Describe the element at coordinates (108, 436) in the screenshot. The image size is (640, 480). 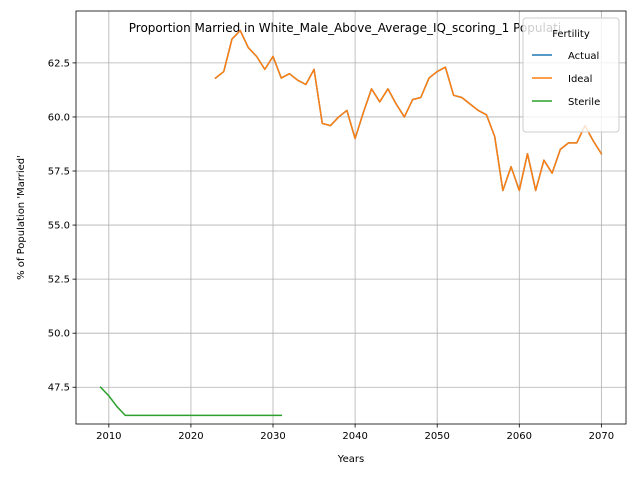
I see `x-tick-label: 2010` at that location.